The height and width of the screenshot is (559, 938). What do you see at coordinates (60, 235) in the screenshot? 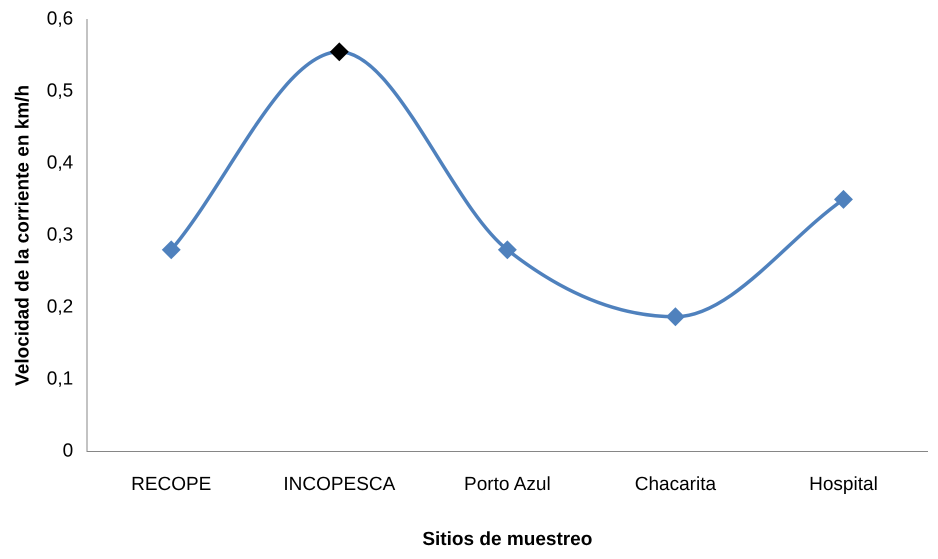
I see `y-tick-label: 0,3` at bounding box center [60, 235].